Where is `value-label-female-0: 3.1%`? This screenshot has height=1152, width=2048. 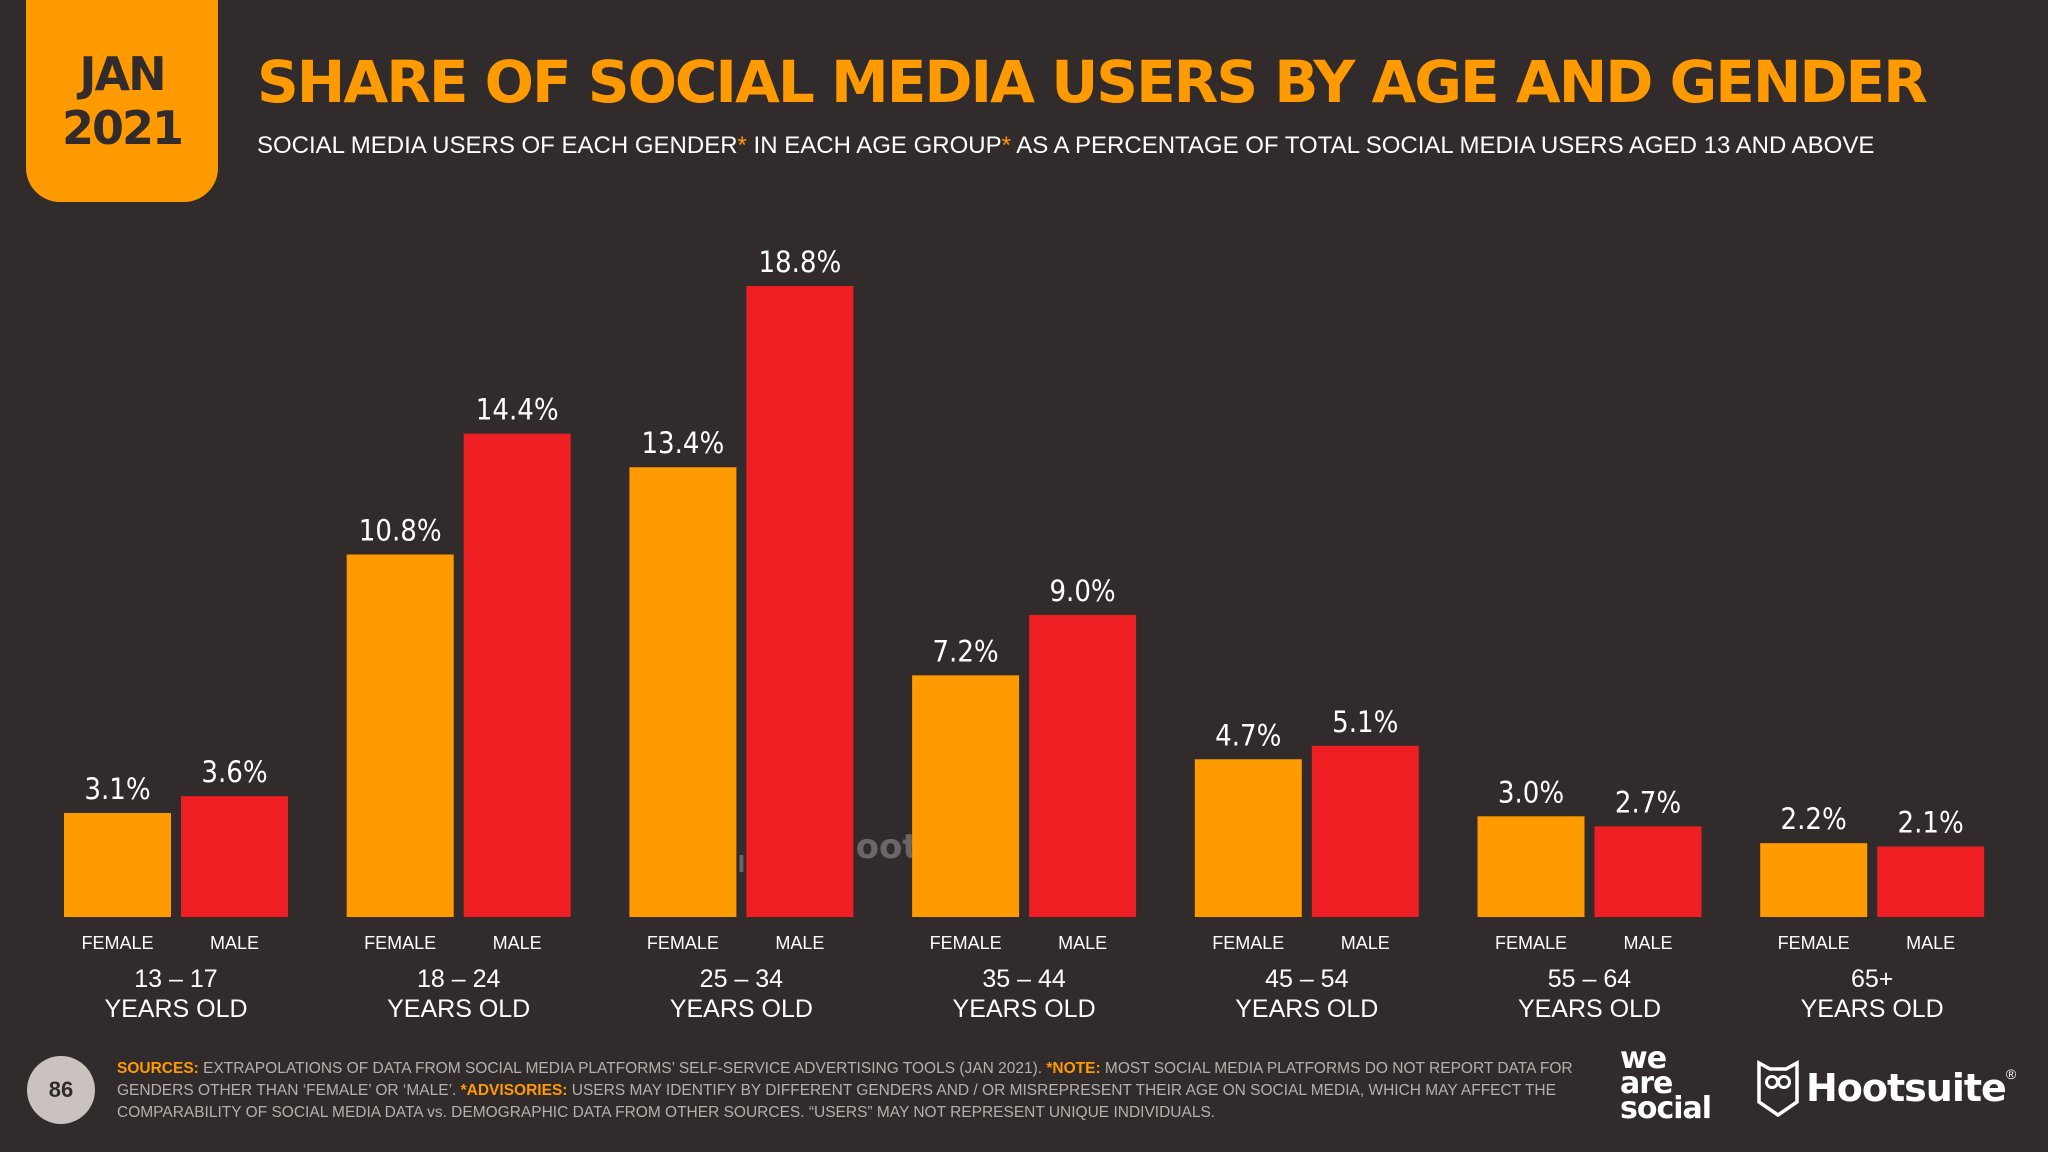 value-label-female-0: 3.1% is located at coordinates (117, 789).